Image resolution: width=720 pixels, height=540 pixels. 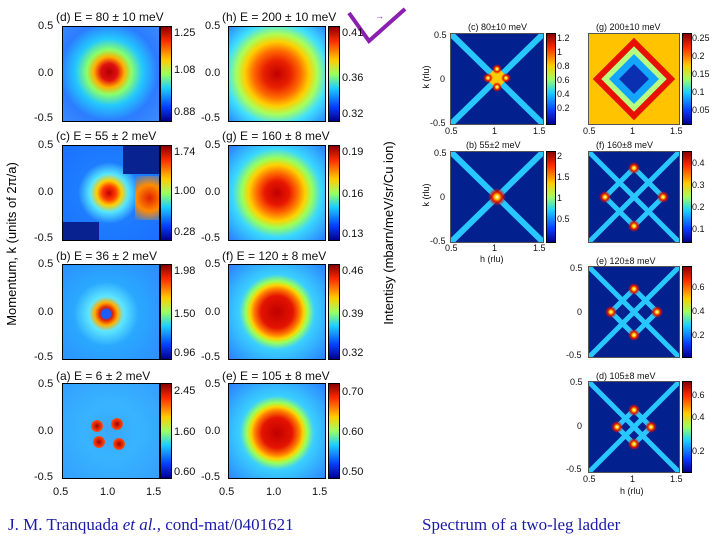 What do you see at coordinates (279, 17) in the screenshot?
I see `panel-h-title: (h) E = 200 ± 10 meV` at bounding box center [279, 17].